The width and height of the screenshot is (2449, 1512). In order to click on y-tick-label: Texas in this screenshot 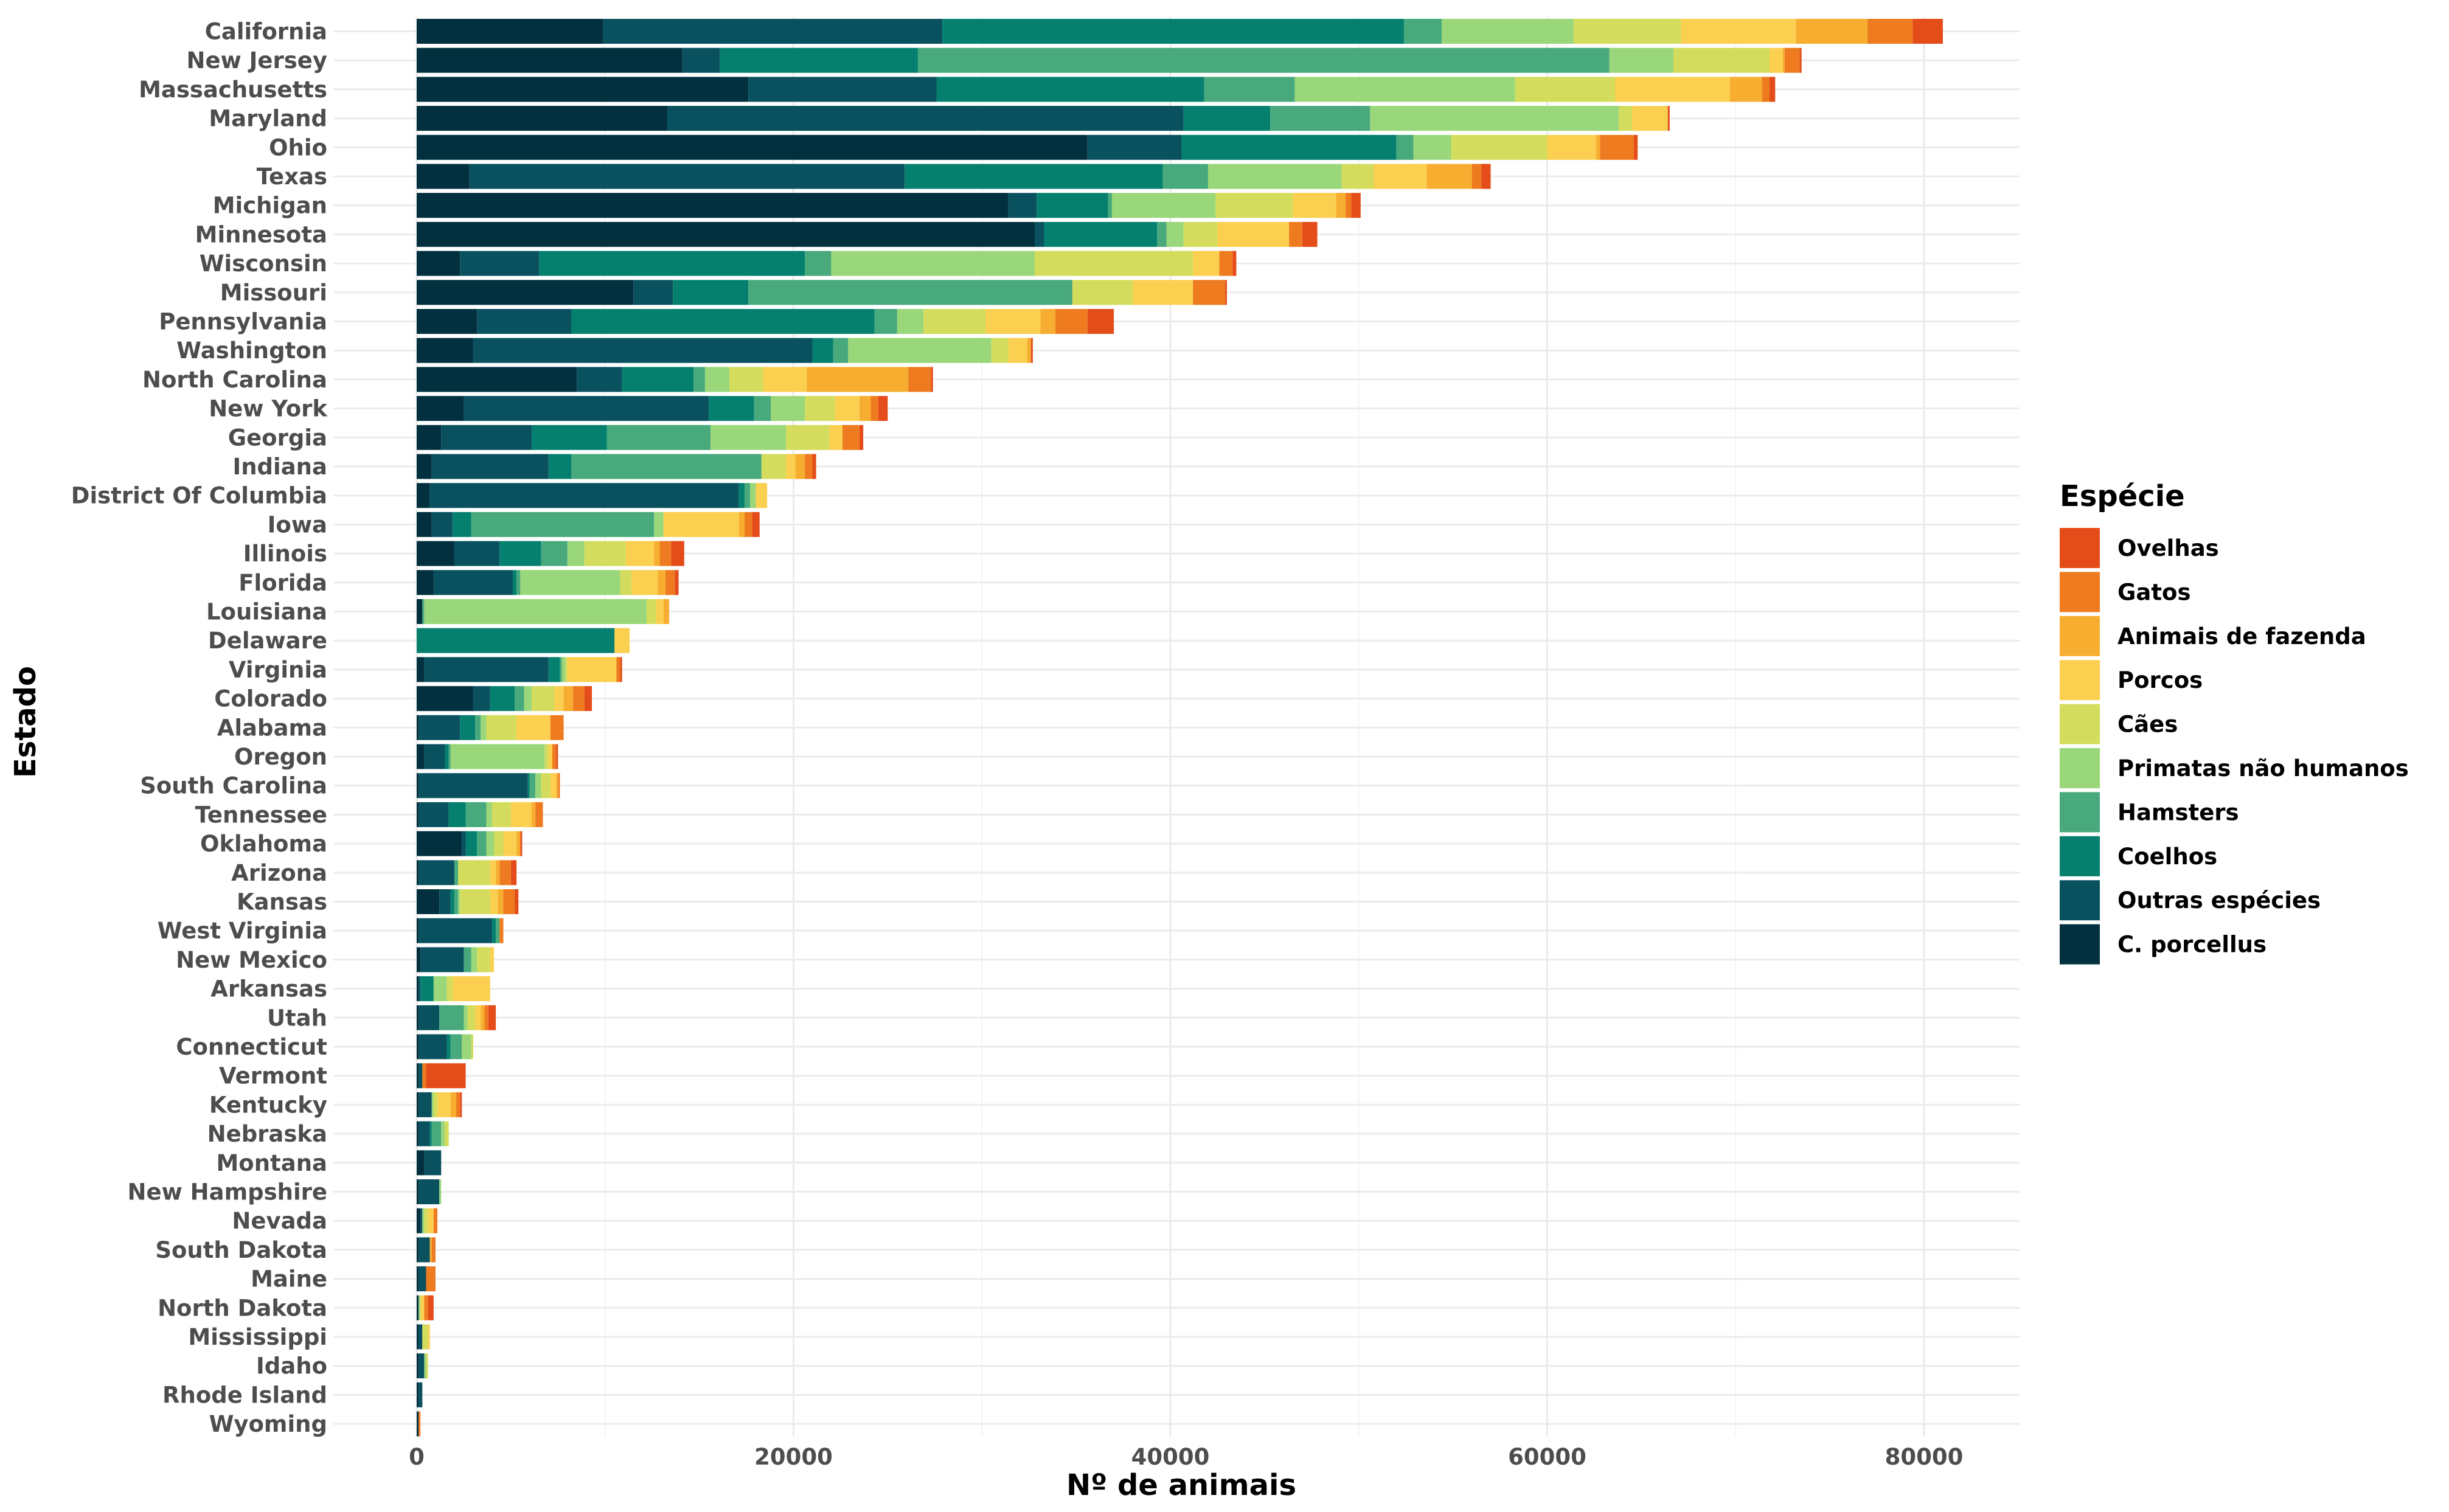, I will do `click(292, 177)`.